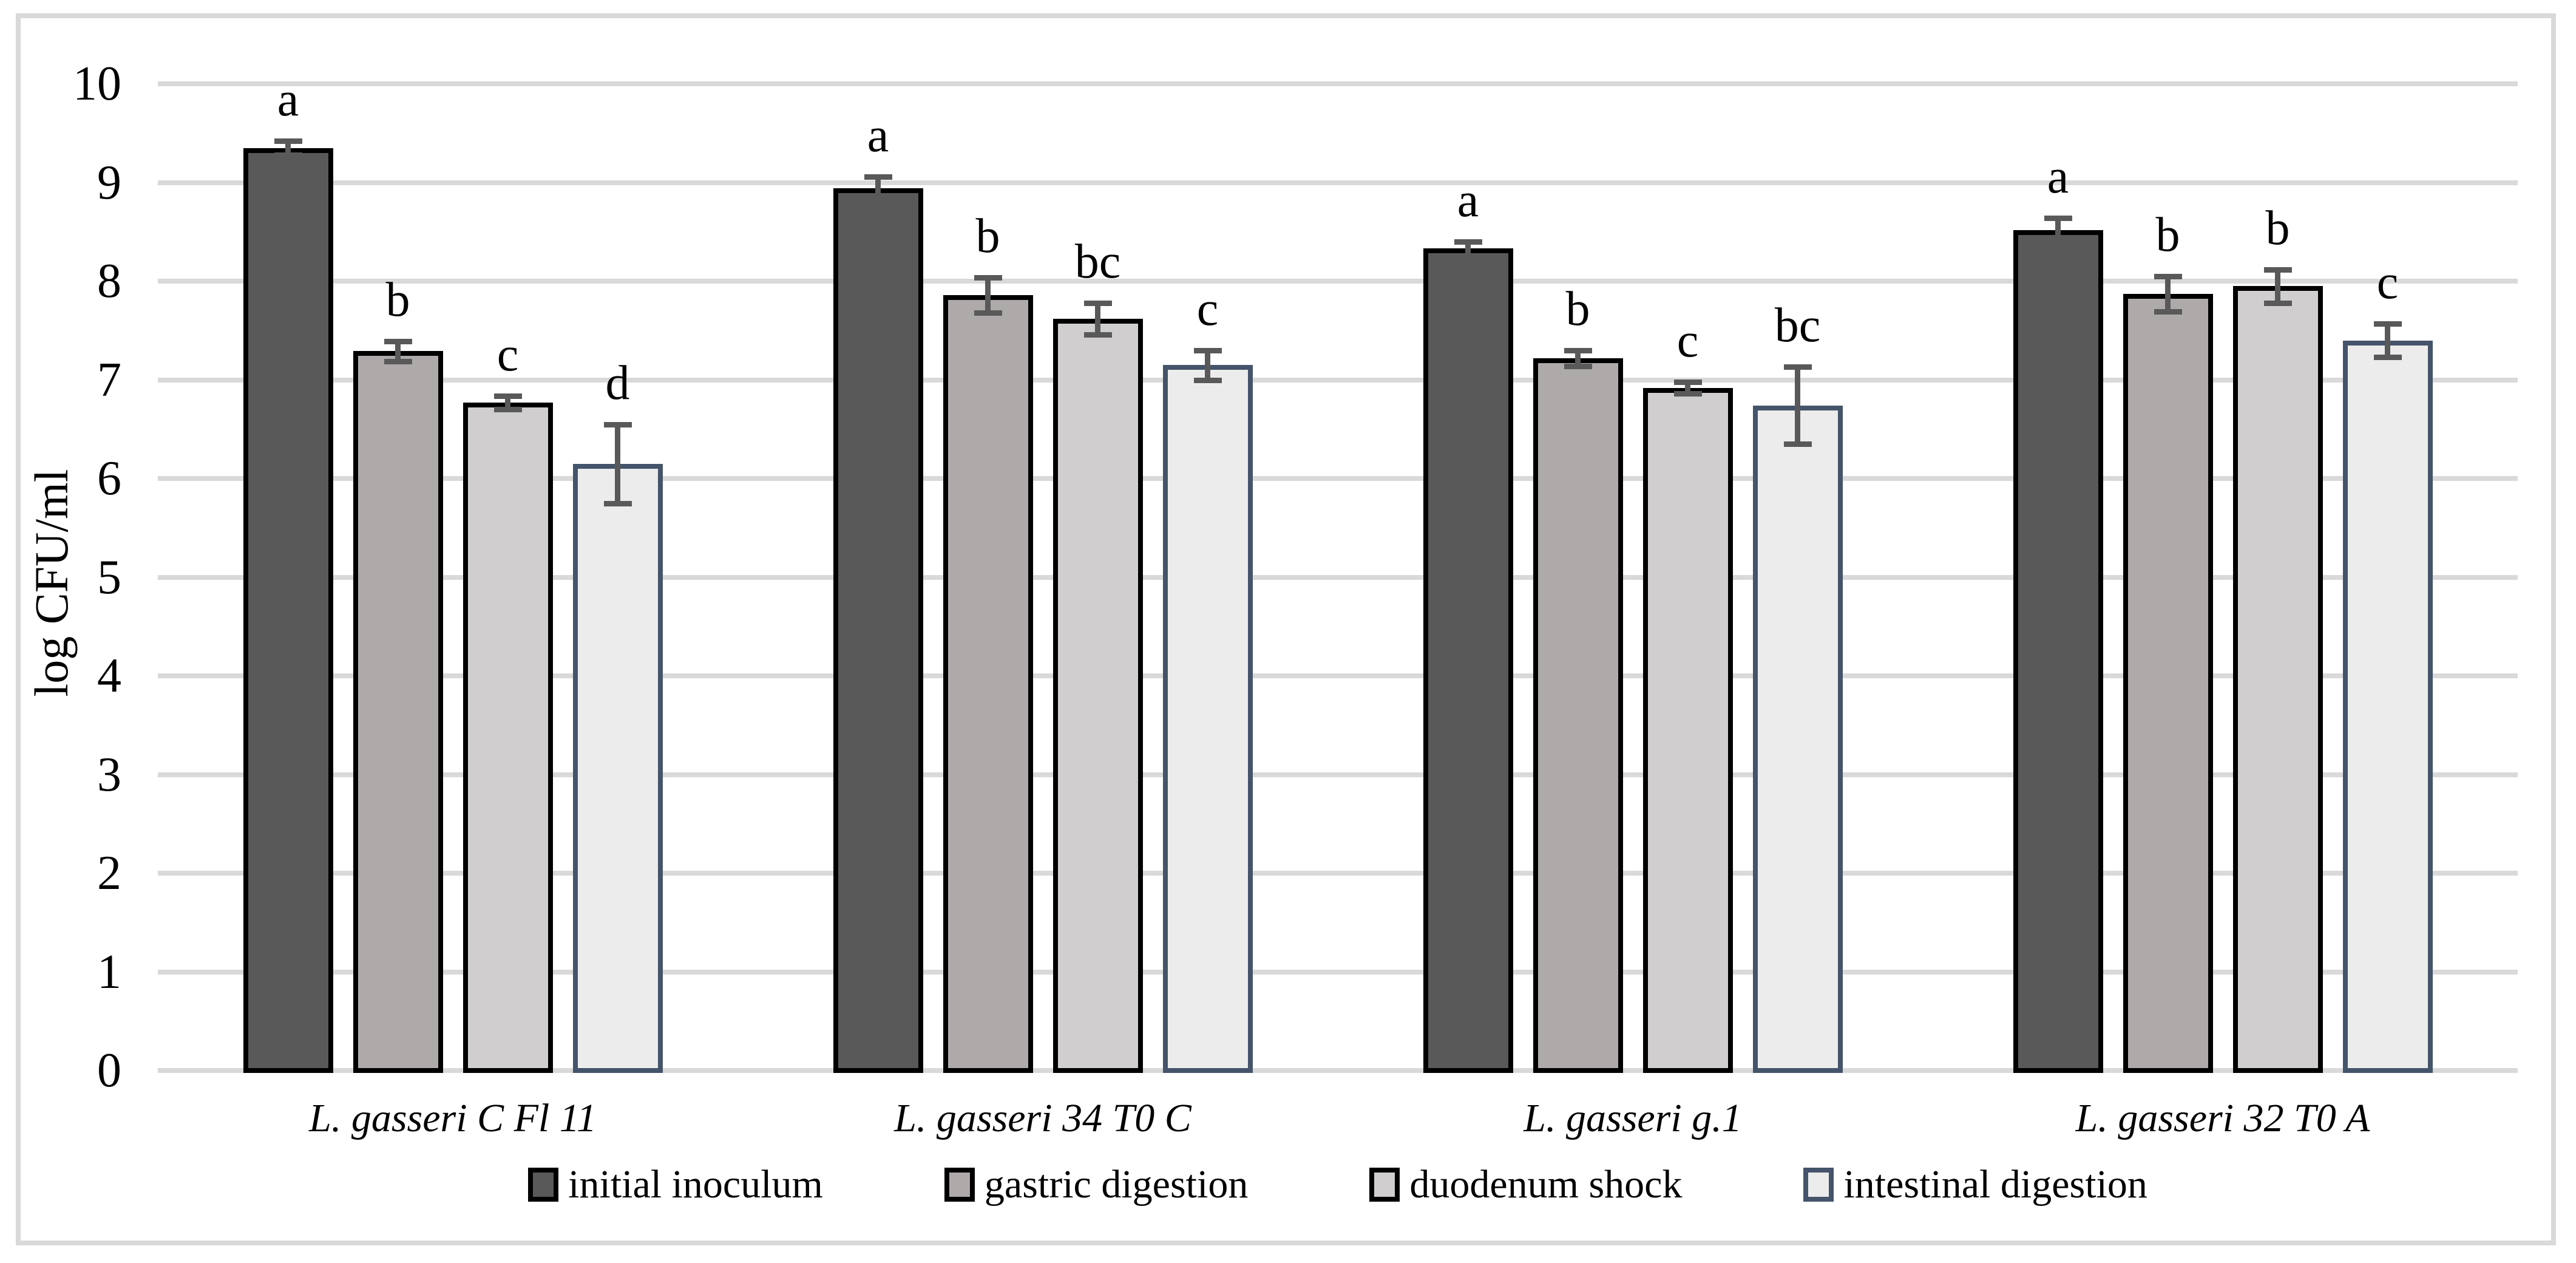 The width and height of the screenshot is (2576, 1263). What do you see at coordinates (1042, 1118) in the screenshot?
I see `category-label: L. gasseri 34 T0 C` at bounding box center [1042, 1118].